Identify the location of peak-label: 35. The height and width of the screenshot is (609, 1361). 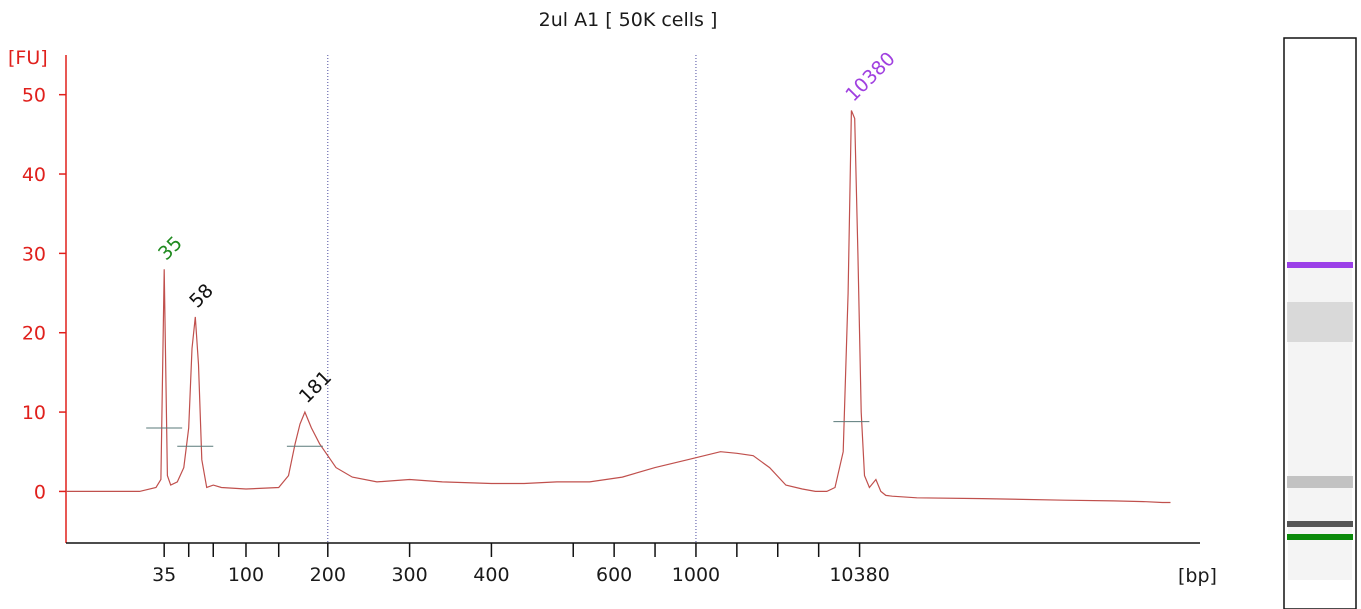
(170, 248).